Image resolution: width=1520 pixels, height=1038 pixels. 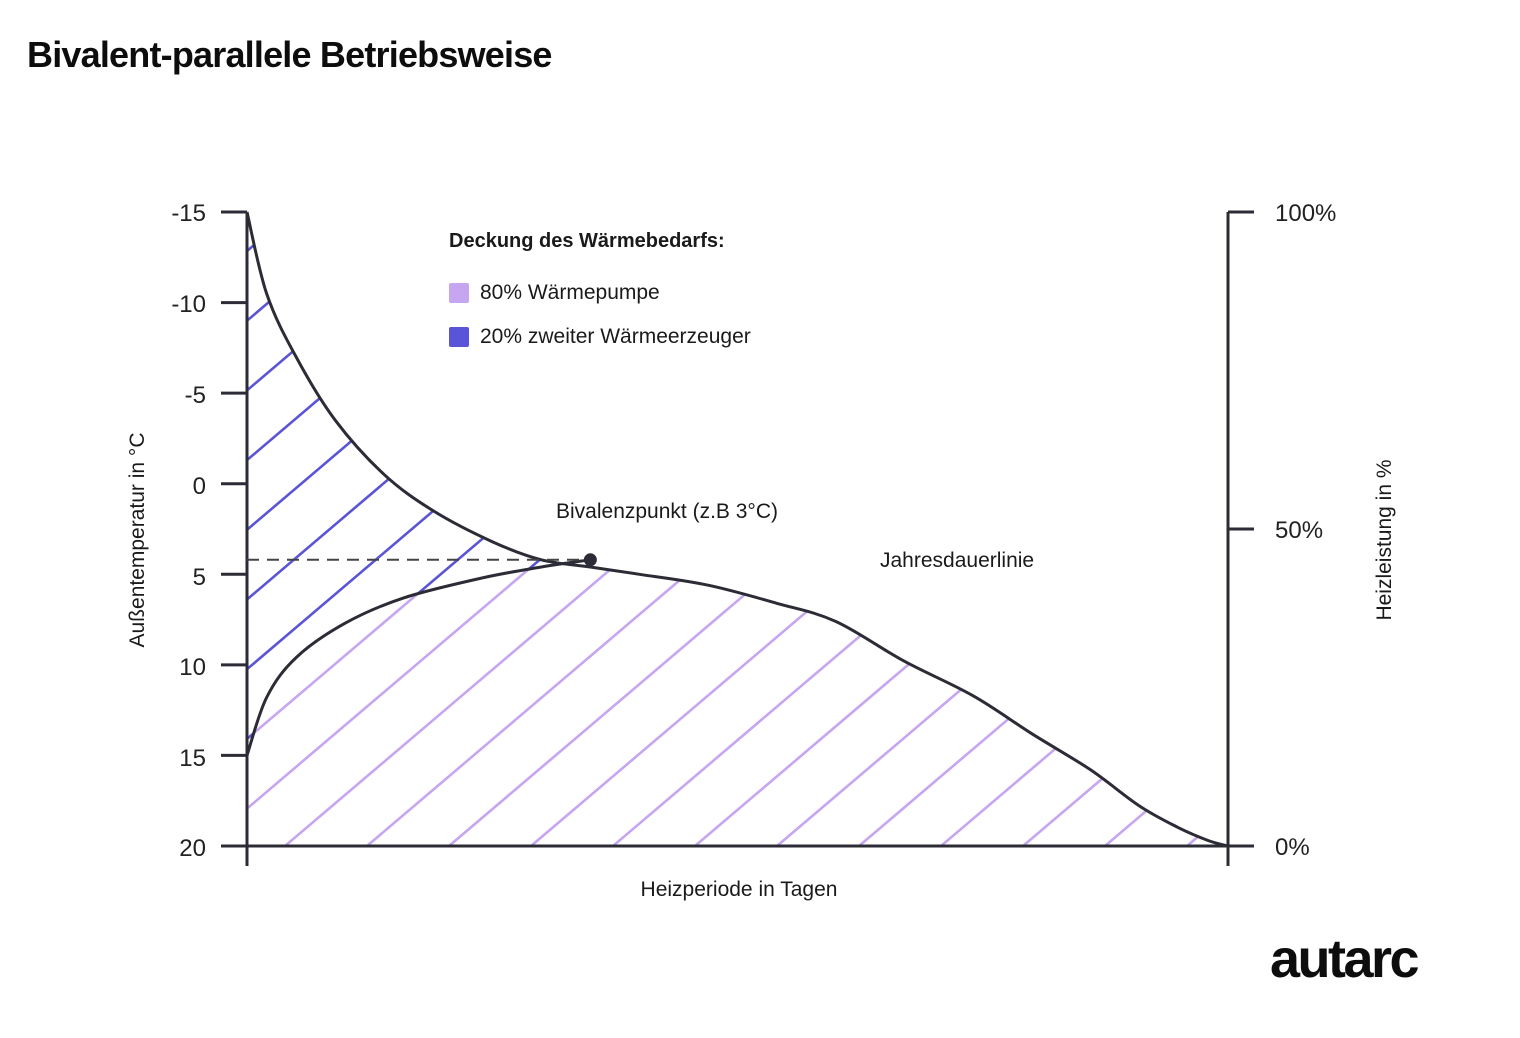 What do you see at coordinates (1345, 959) in the screenshot?
I see `autarc-logo: autarc` at bounding box center [1345, 959].